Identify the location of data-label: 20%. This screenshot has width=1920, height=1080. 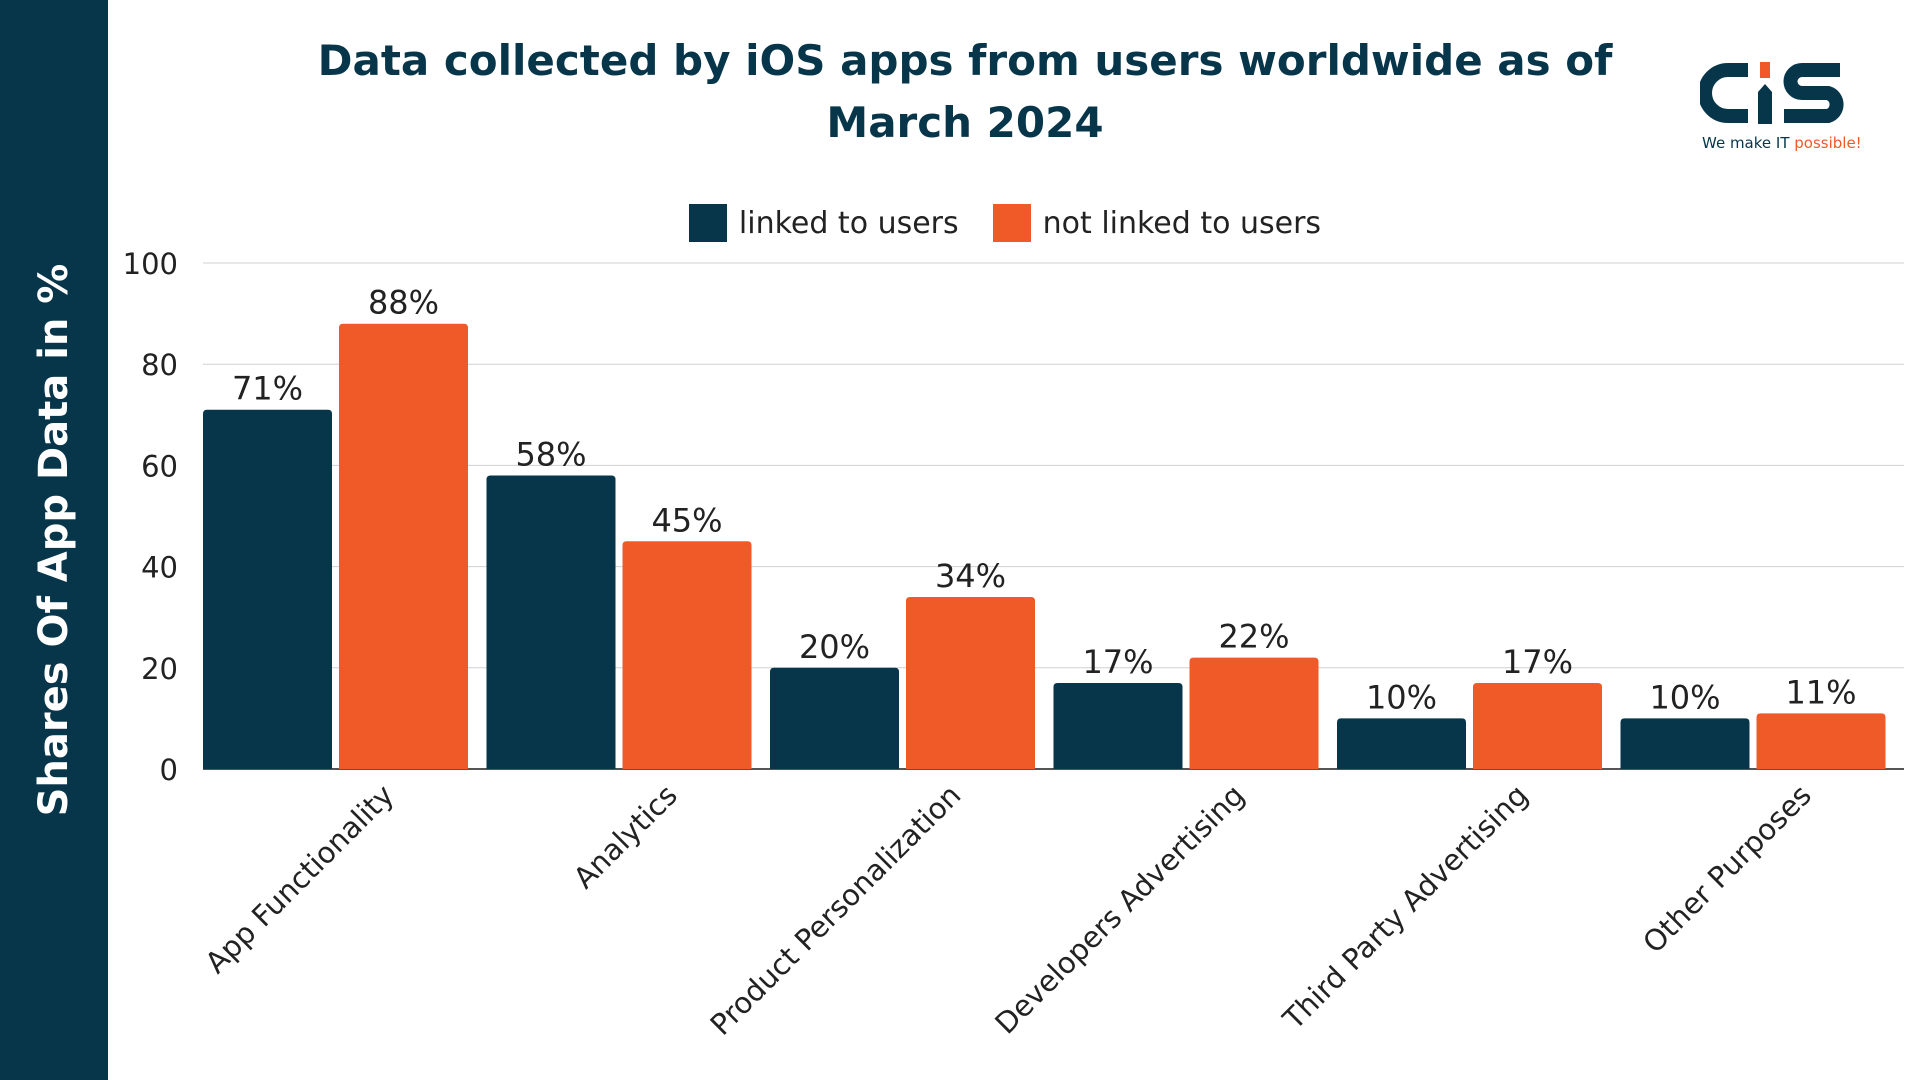
(834, 647).